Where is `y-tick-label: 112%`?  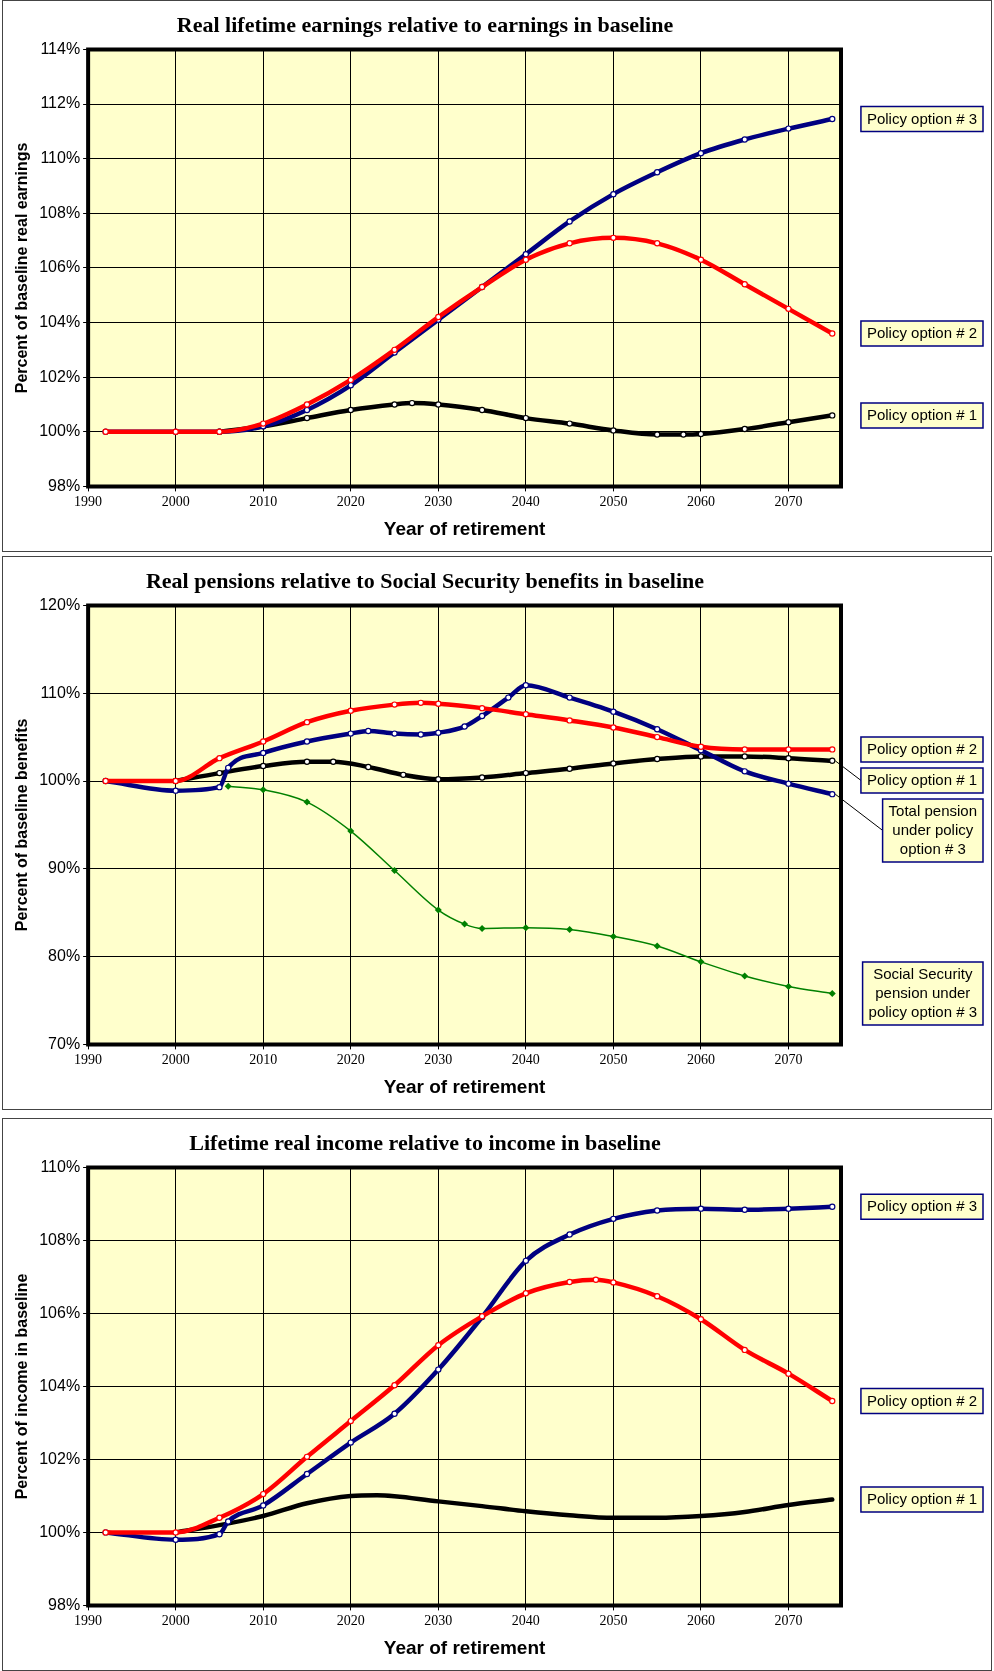 y-tick-label: 112% is located at coordinates (60, 103).